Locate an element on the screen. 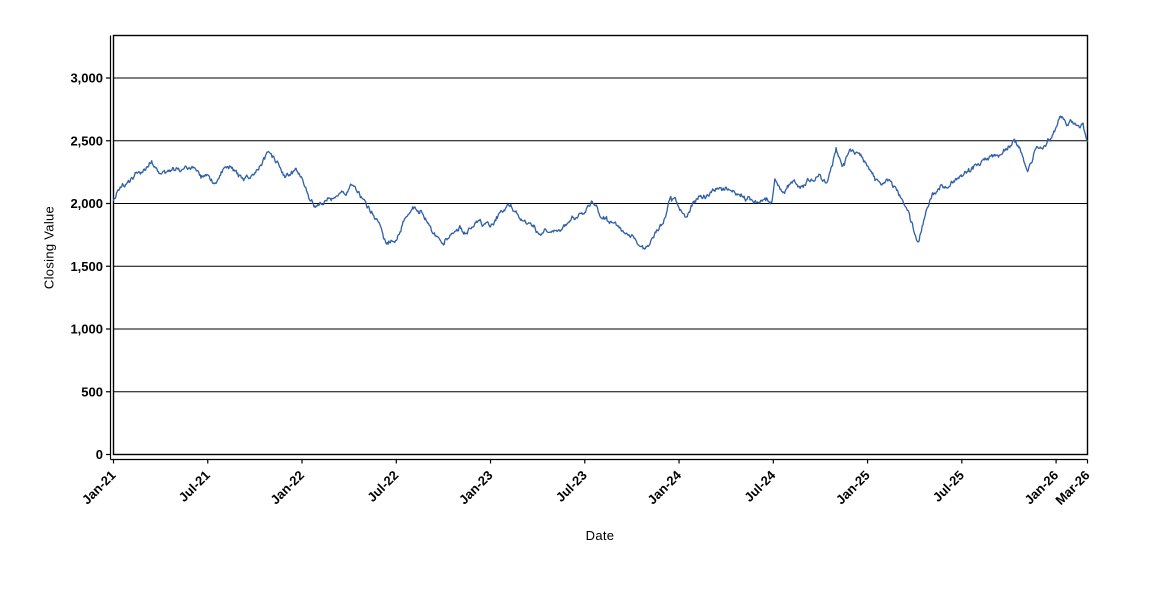  x-tick-label: Jan-22 is located at coordinates (287, 488).